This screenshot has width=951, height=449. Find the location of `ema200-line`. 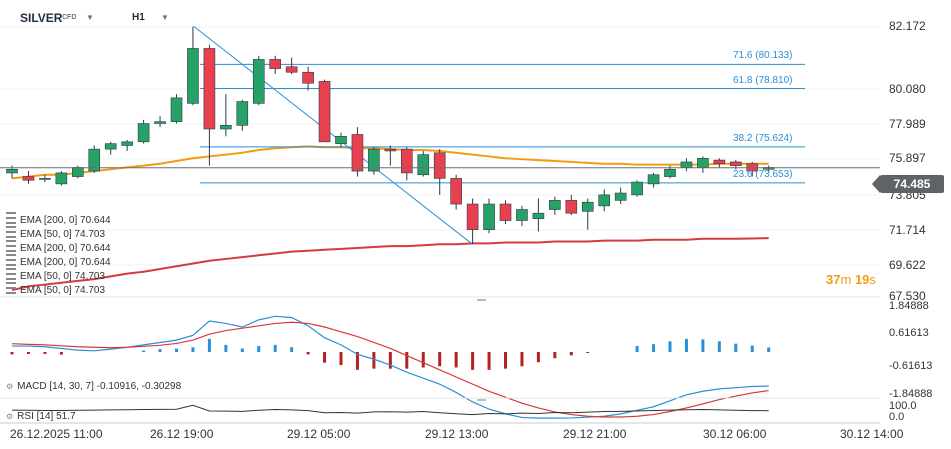

ema200-line is located at coordinates (390, 264).